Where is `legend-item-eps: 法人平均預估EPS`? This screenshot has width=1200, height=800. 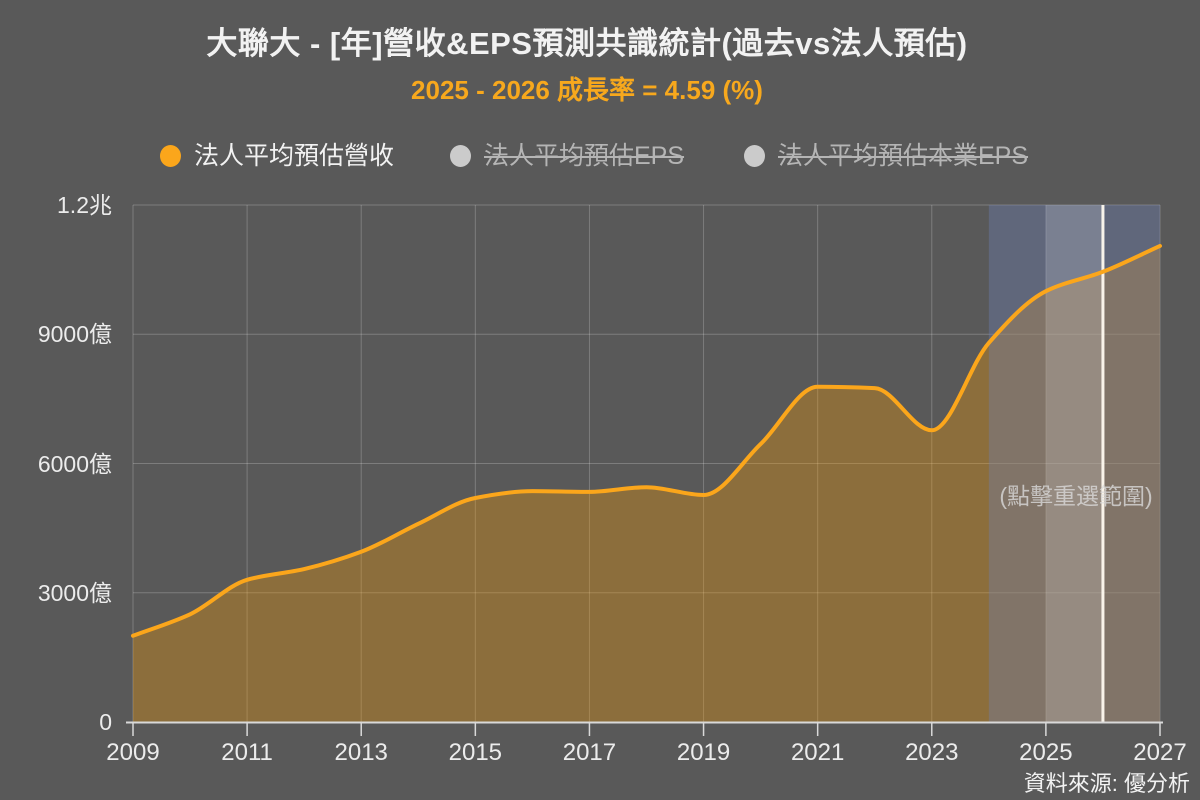 legend-item-eps: 法人平均預估EPS is located at coordinates (567, 156).